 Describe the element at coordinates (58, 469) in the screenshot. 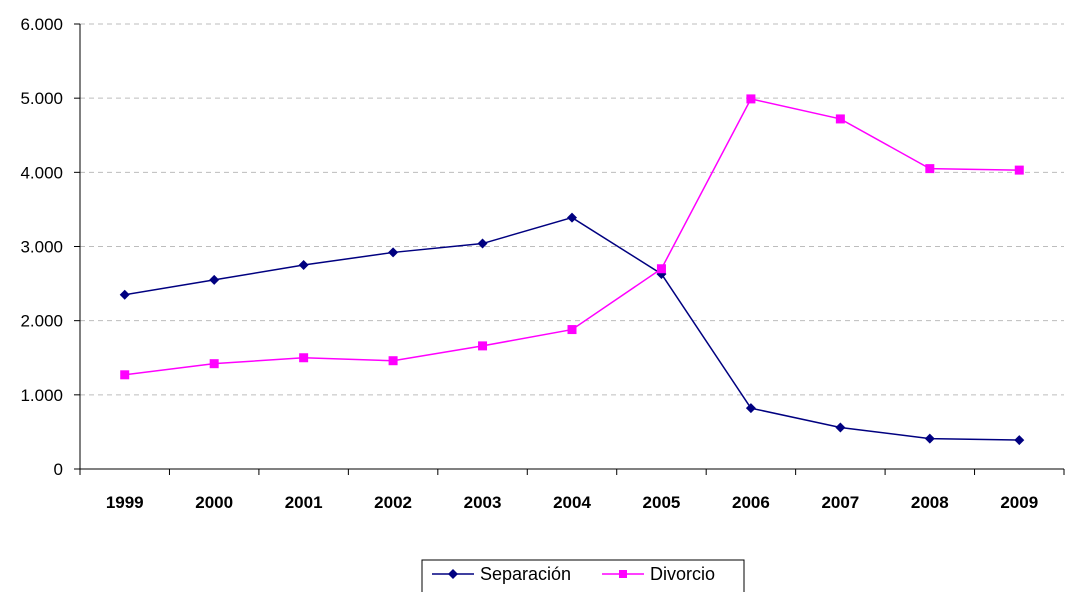

I see `y-tick-label: 0` at that location.